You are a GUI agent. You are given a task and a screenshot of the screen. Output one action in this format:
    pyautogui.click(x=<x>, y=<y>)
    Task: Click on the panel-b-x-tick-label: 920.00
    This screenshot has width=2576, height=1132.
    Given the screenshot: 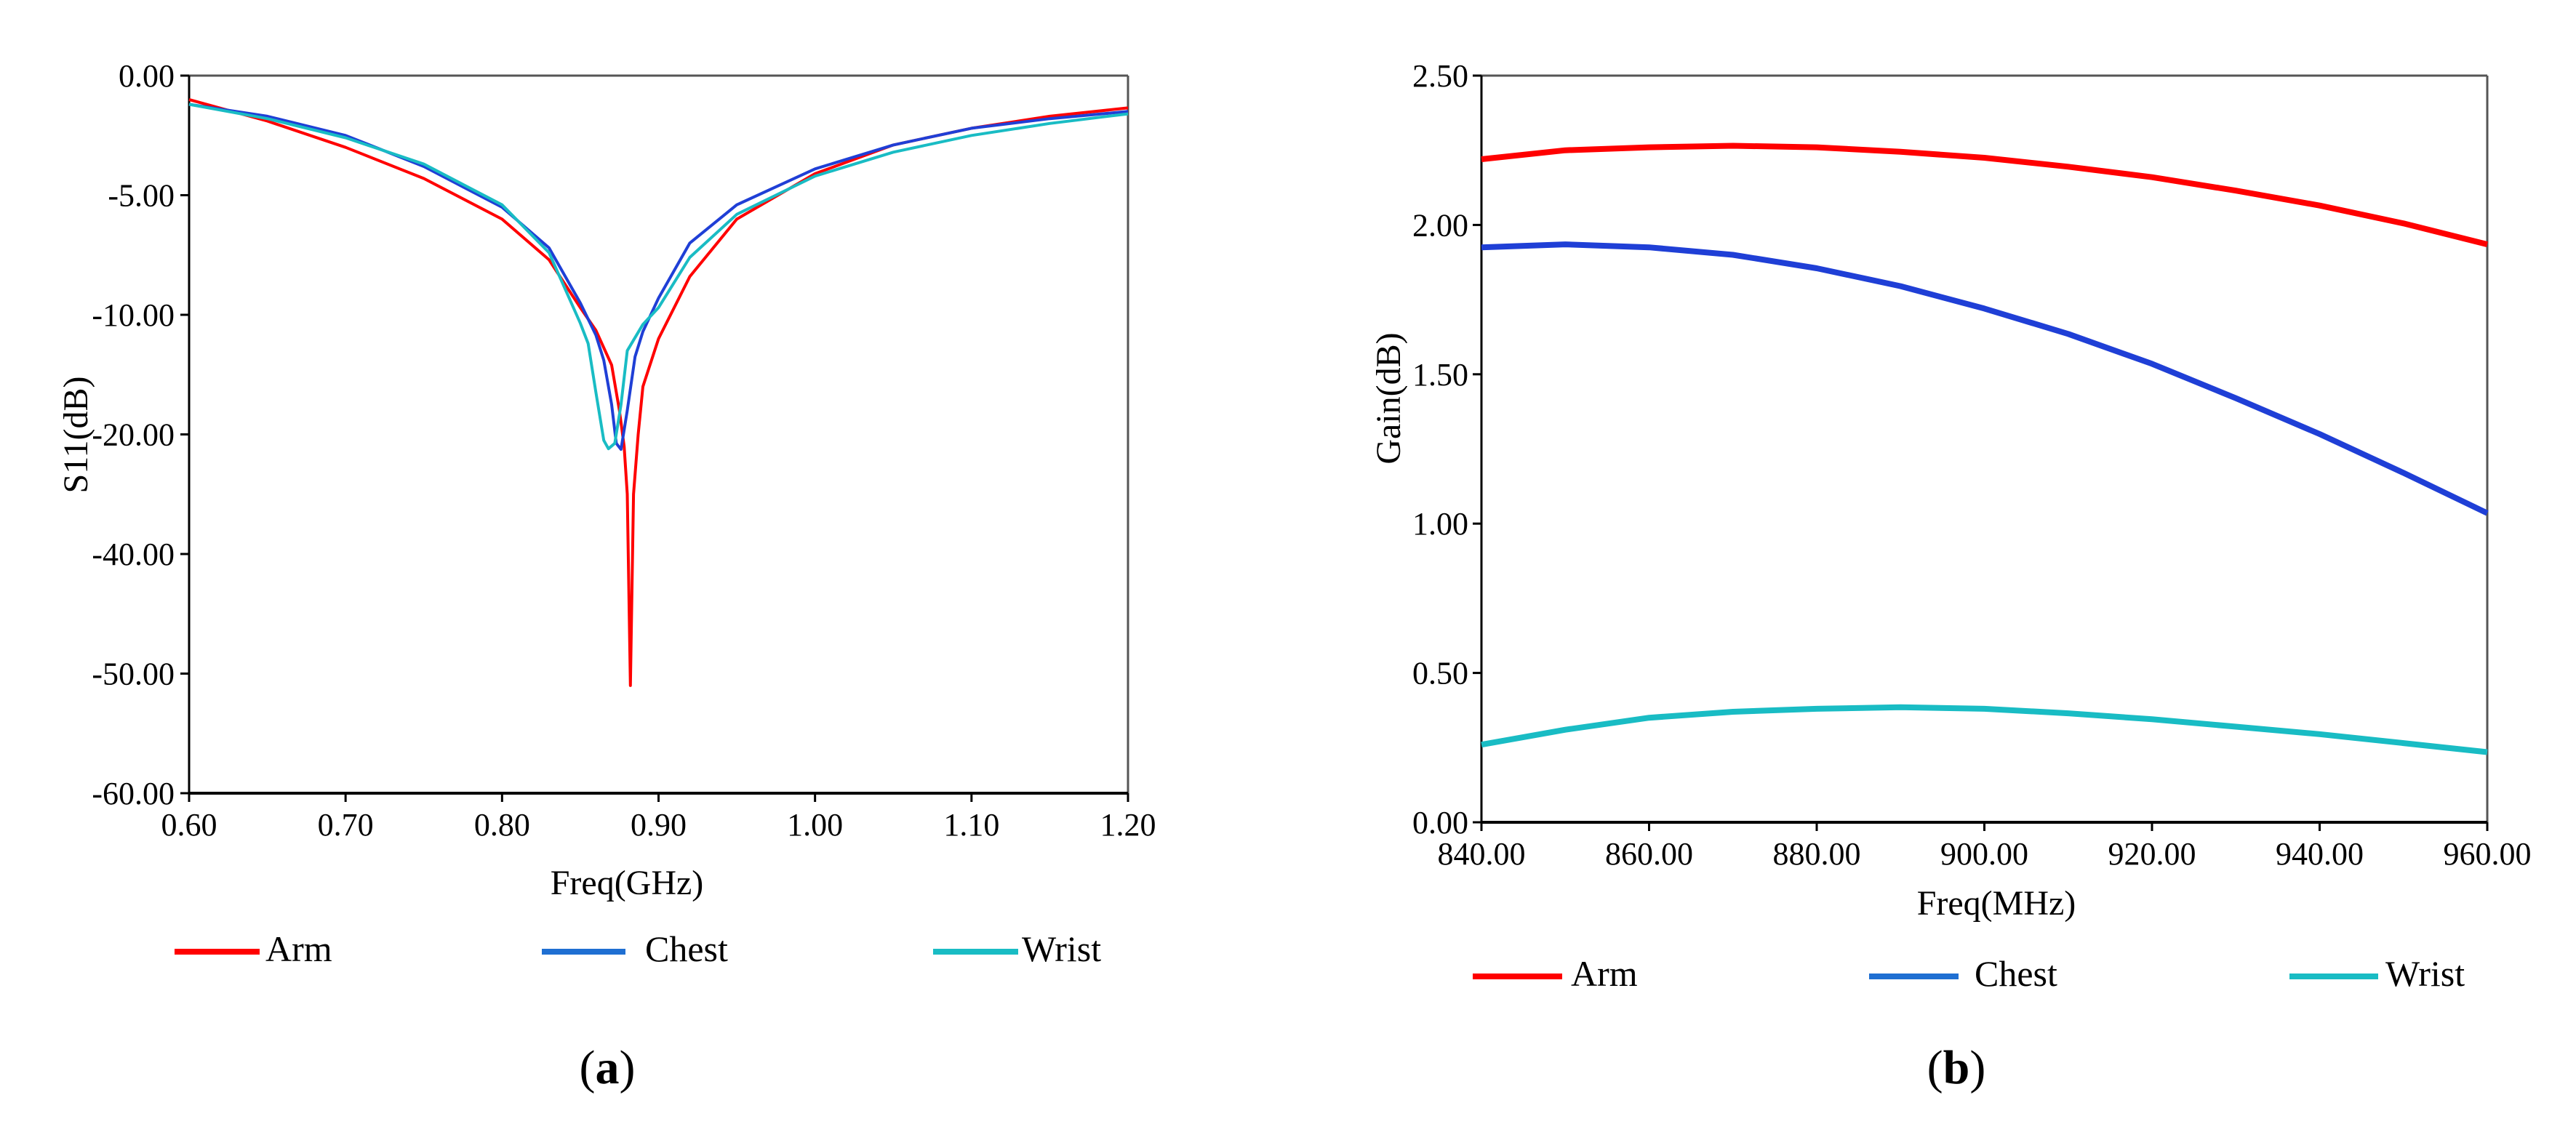 What is the action you would take?
    pyautogui.click(x=2152, y=854)
    